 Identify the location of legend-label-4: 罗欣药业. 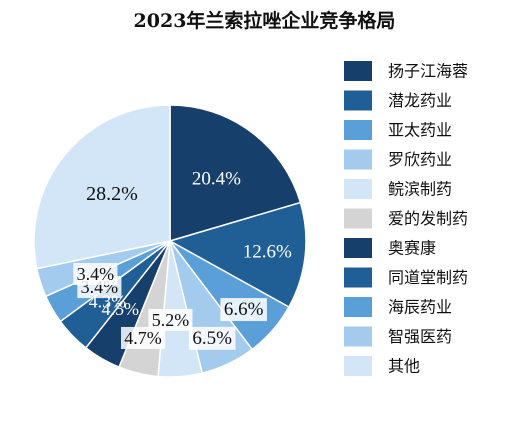
(420, 159).